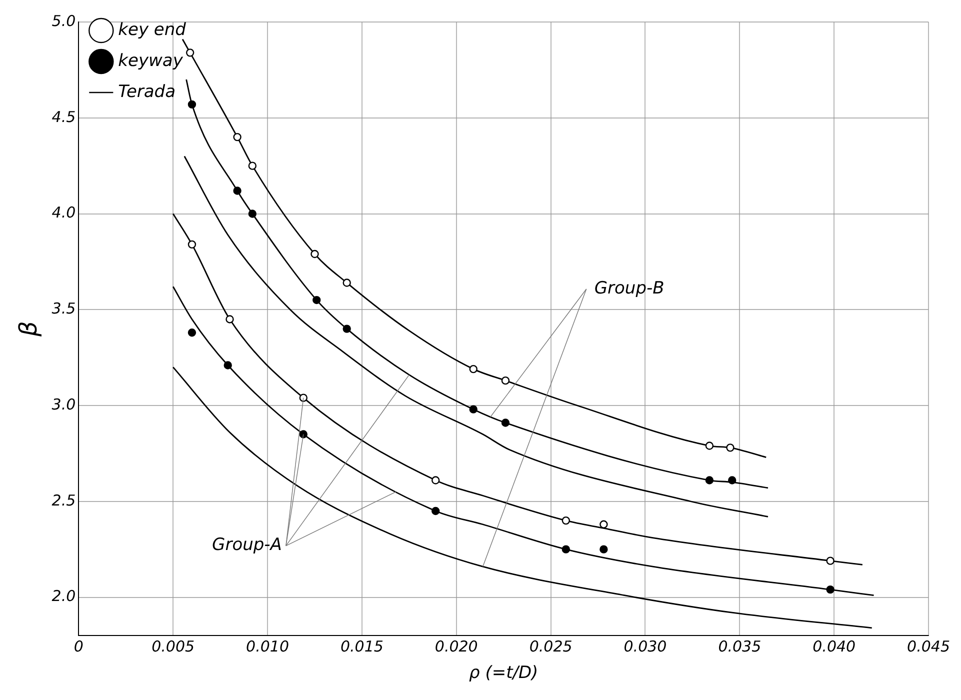  What do you see at coordinates (64, 117) in the screenshot?
I see `y-tick-label: 4.5` at bounding box center [64, 117].